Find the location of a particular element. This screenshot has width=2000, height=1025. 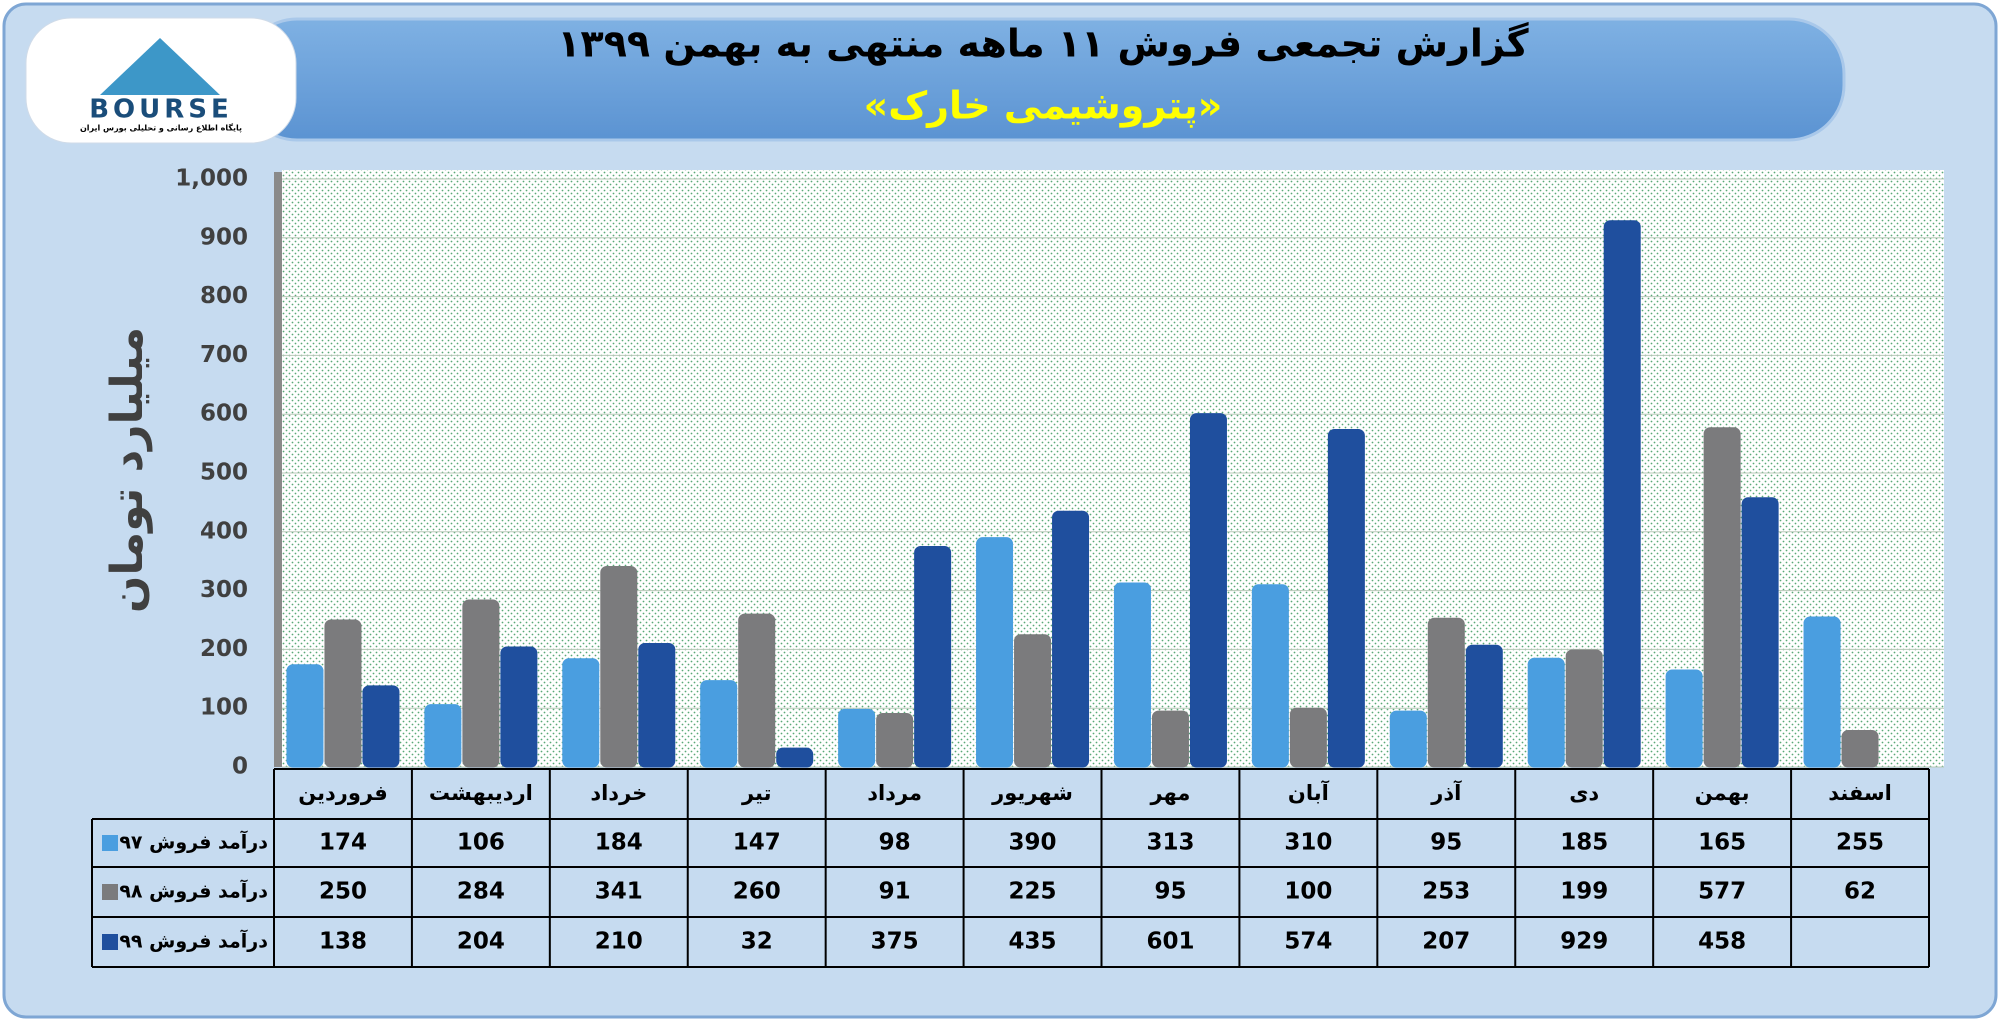

table-value: 32 is located at coordinates (757, 942).